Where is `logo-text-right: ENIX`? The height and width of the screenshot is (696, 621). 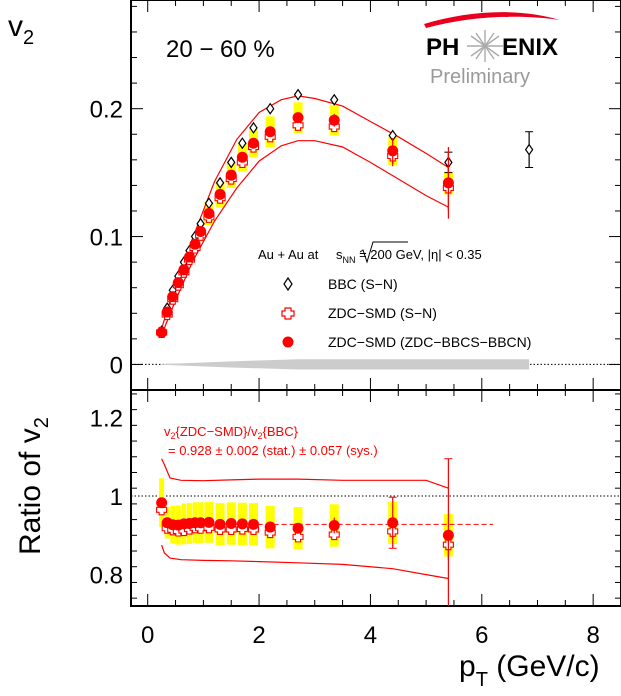 logo-text-right: ENIX is located at coordinates (530, 47).